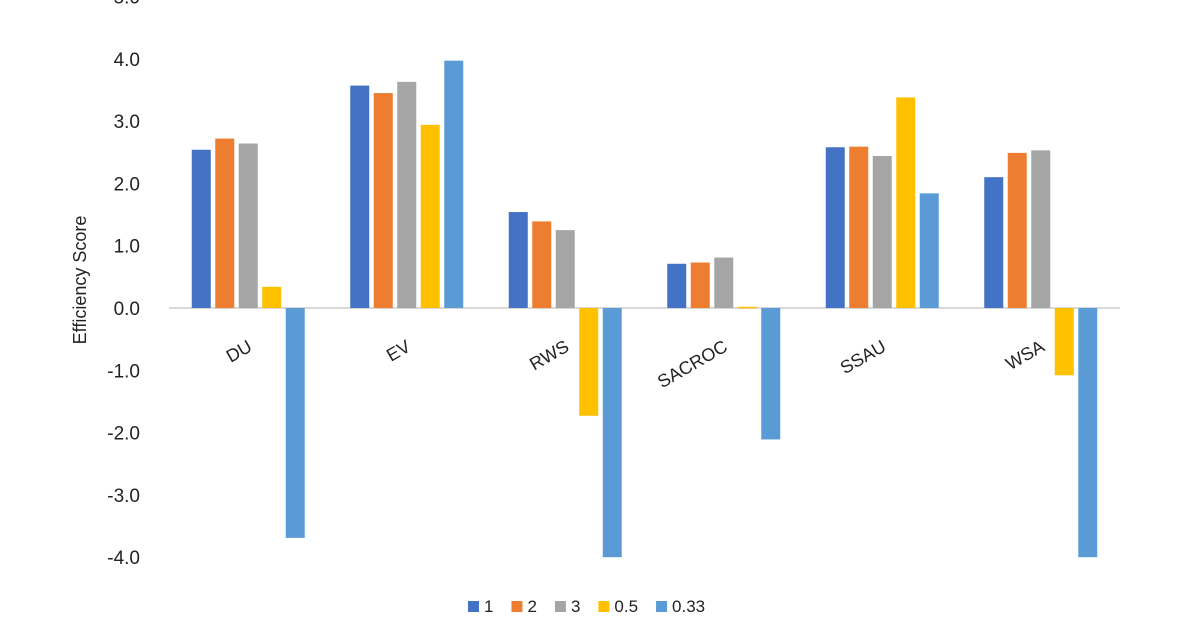 This screenshot has height=630, width=1200. I want to click on y-tick-label: 3.0, so click(127, 122).